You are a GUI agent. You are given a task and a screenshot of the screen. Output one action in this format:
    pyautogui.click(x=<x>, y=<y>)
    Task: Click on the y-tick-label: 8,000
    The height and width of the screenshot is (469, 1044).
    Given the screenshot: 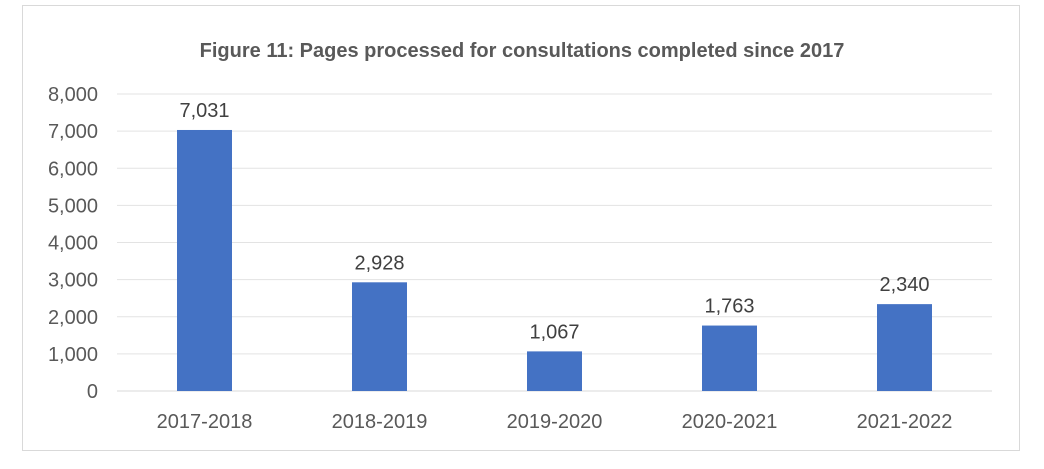 What is the action you would take?
    pyautogui.click(x=73, y=95)
    